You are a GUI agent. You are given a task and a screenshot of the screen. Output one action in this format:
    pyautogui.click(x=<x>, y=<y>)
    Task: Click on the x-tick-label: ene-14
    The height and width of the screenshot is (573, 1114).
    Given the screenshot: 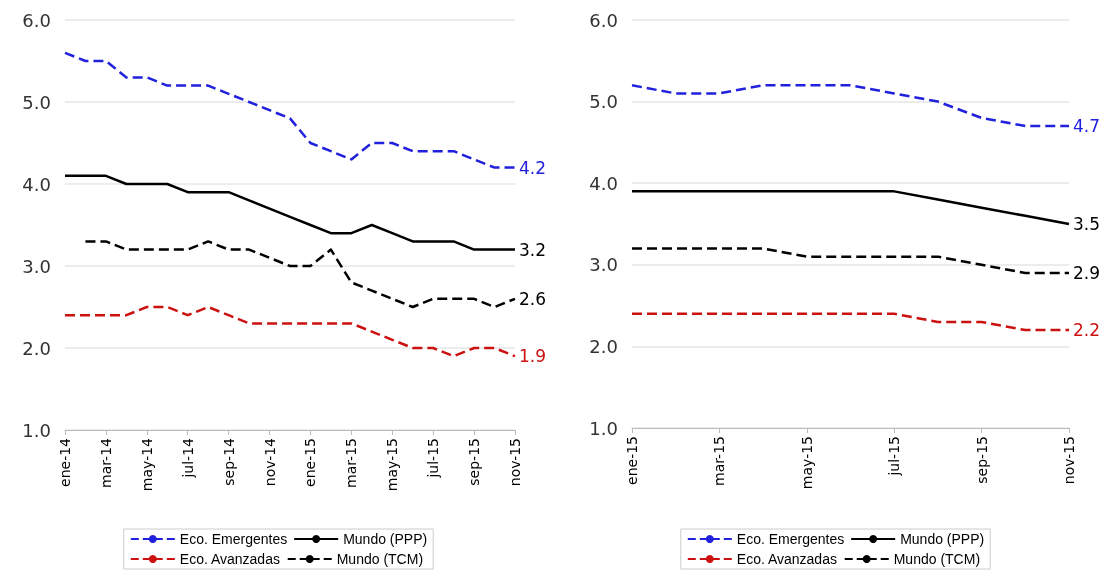 What is the action you would take?
    pyautogui.click(x=65, y=462)
    